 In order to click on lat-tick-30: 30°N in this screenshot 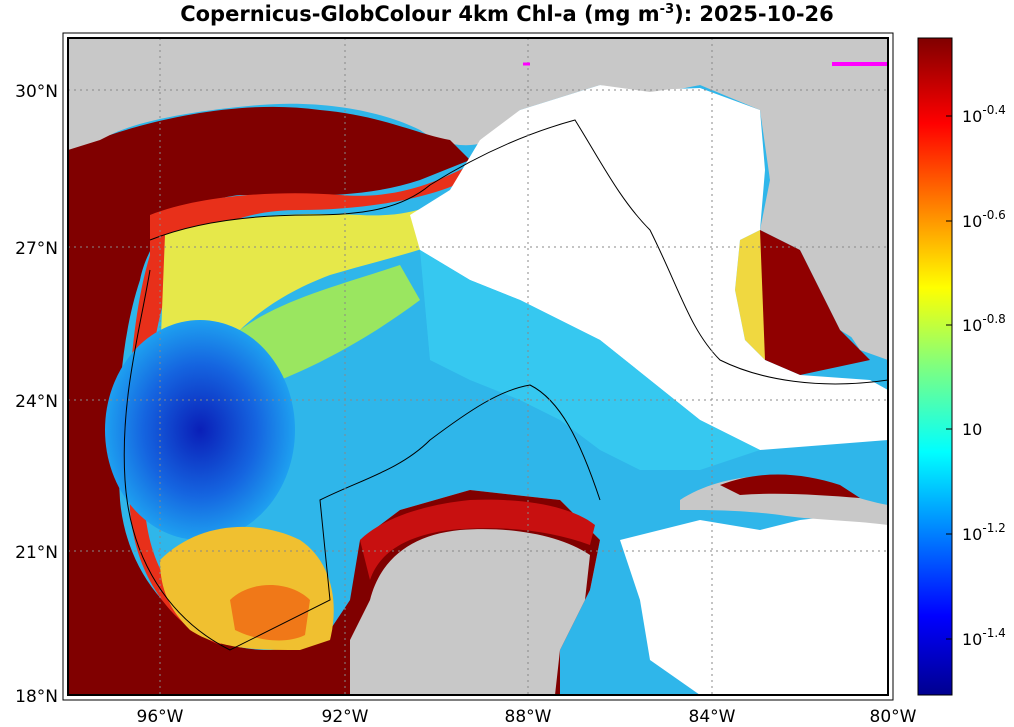, I will do `click(36, 92)`.